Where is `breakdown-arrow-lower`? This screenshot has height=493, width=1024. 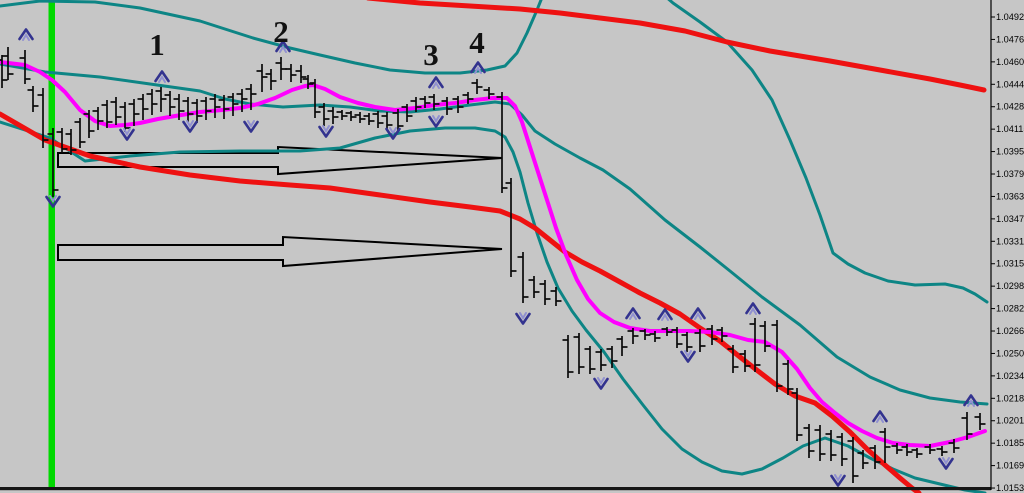 breakdown-arrow-lower is located at coordinates (280, 251).